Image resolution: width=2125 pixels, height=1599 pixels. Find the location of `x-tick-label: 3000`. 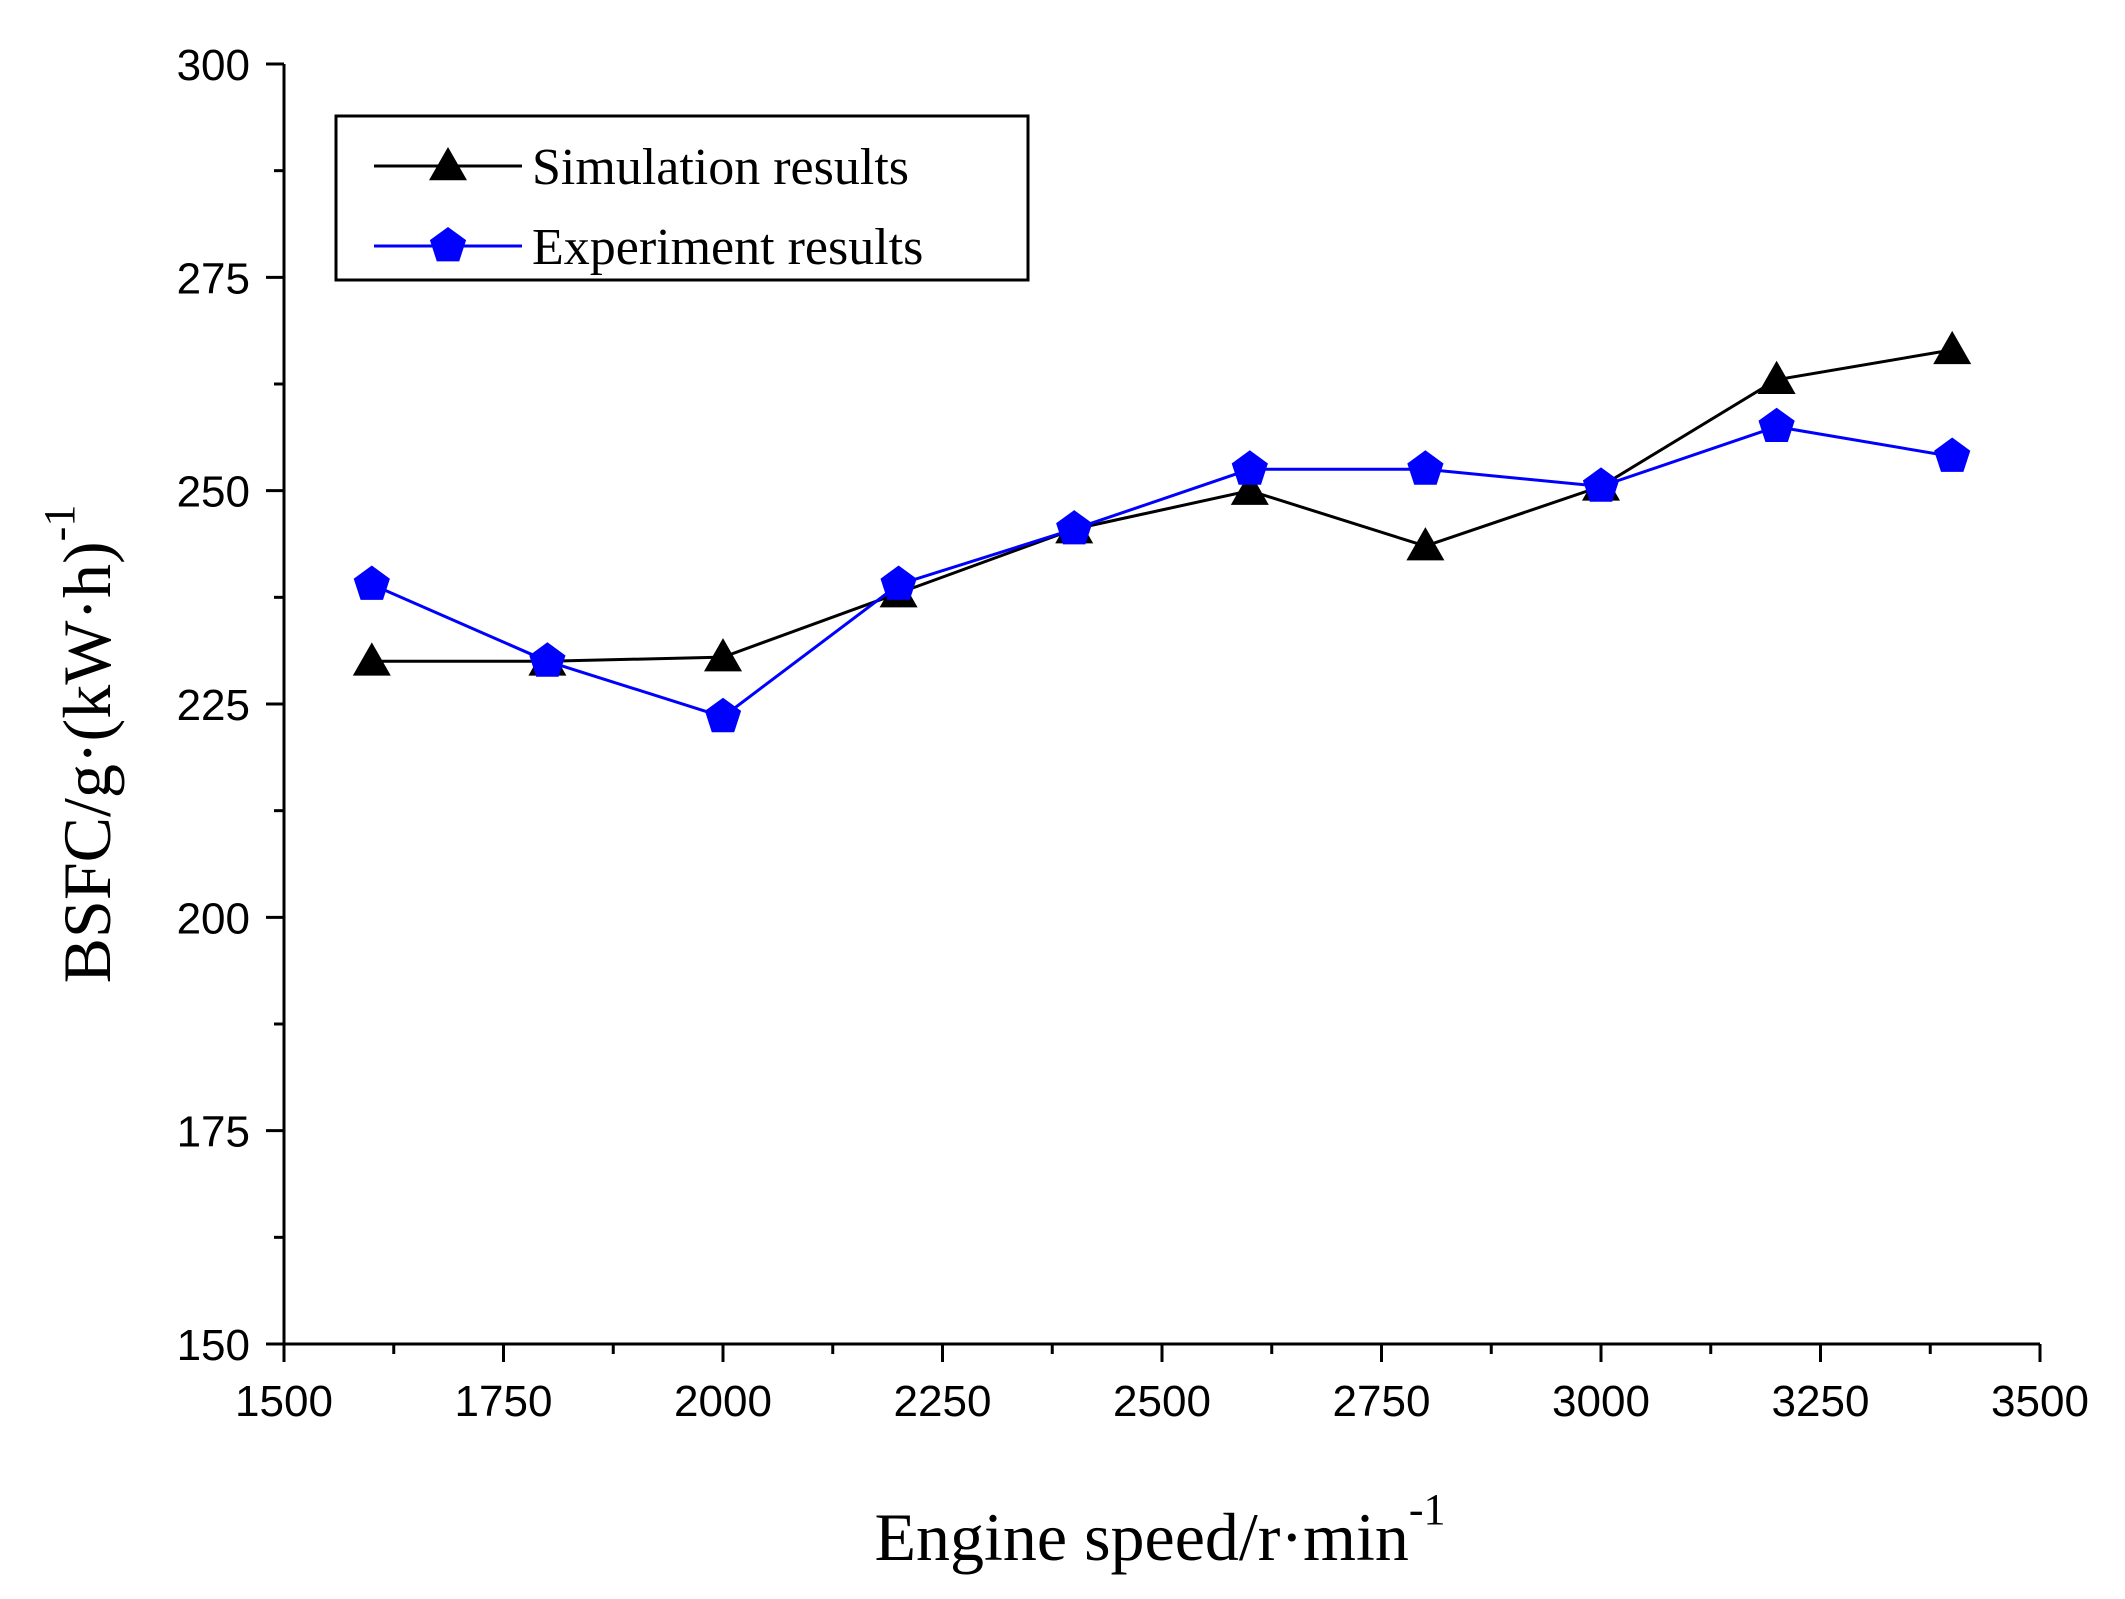

x-tick-label: 3000 is located at coordinates (1601, 1401).